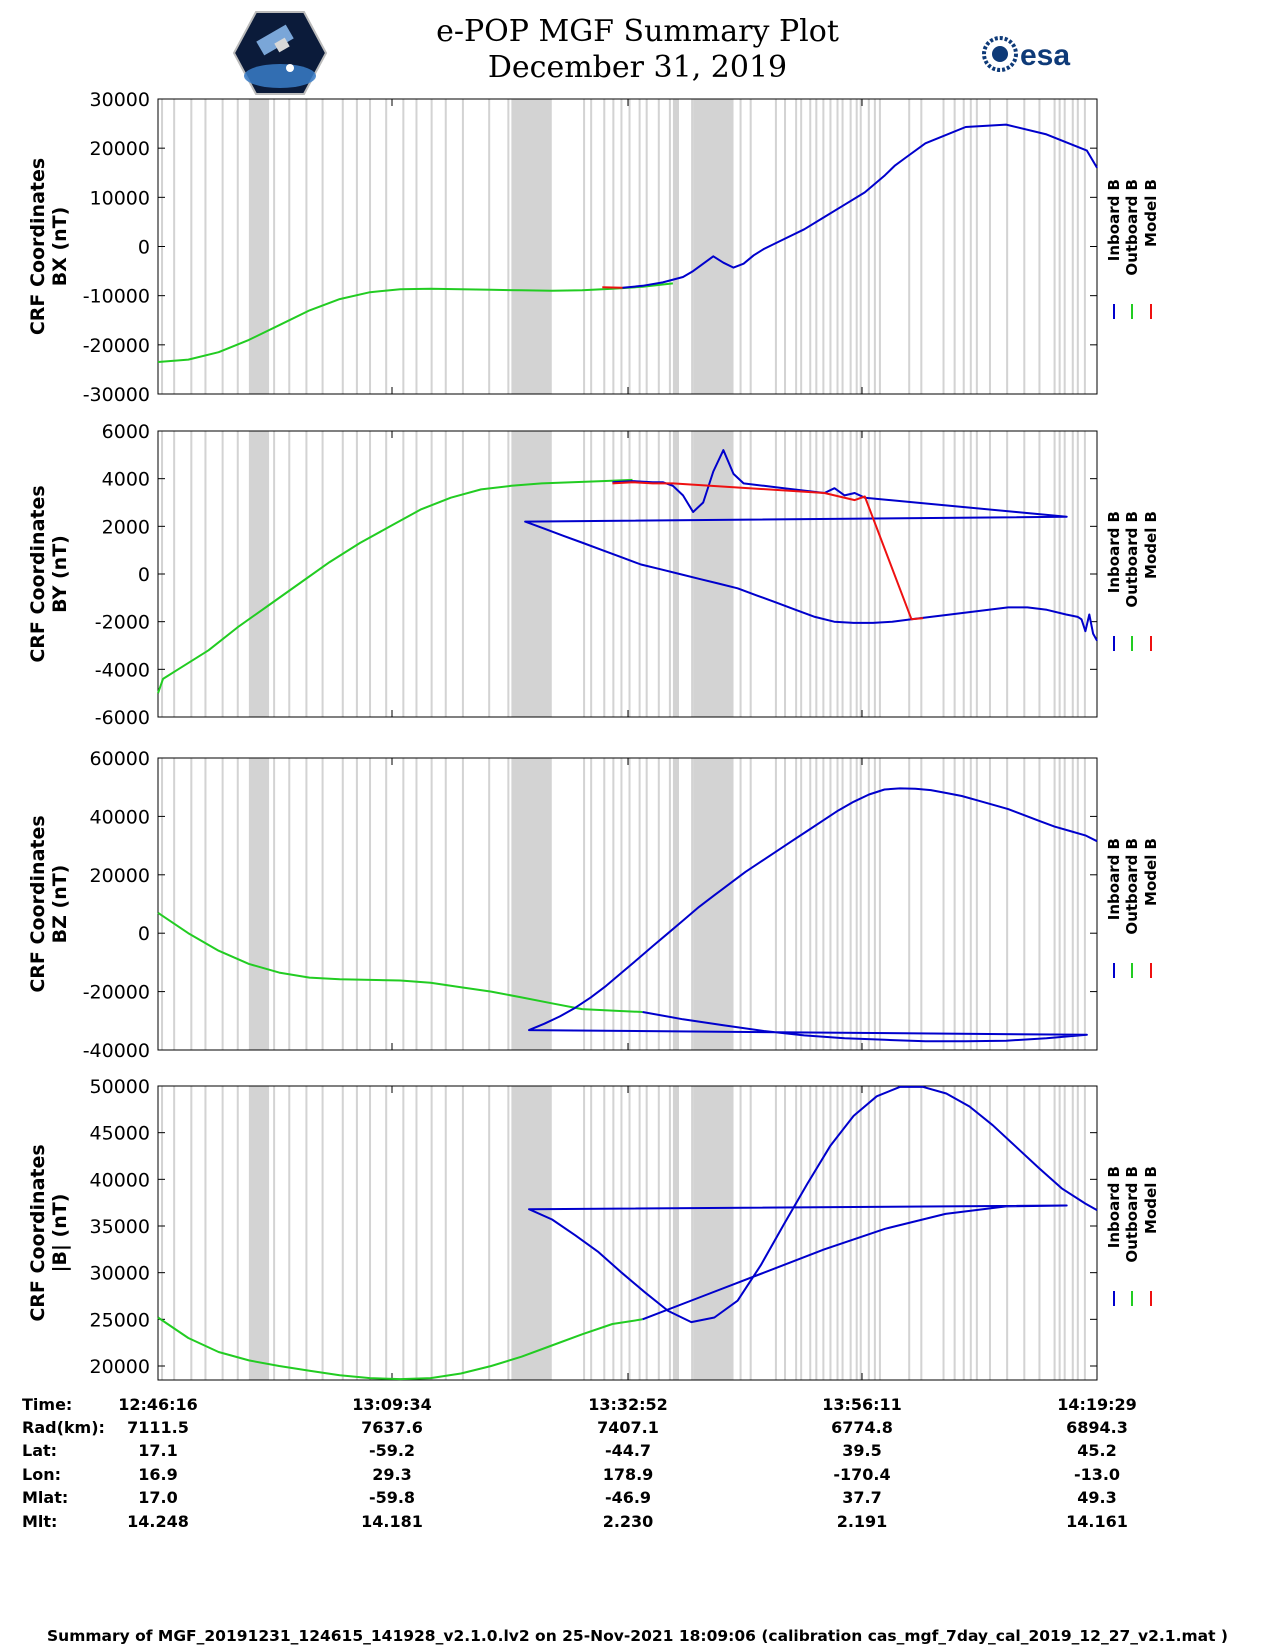 The height and width of the screenshot is (1650, 1275). I want to click on series-model-b-line, so click(768, 551).